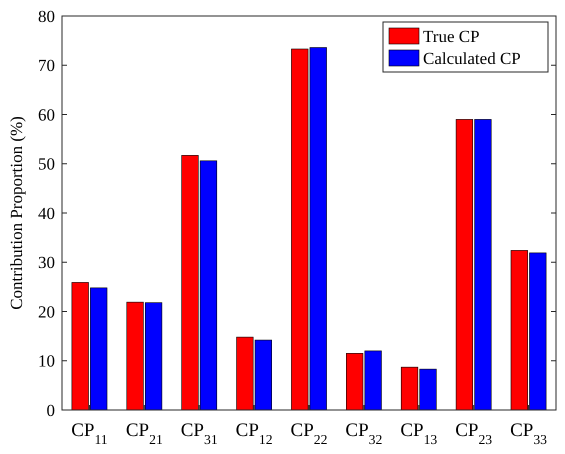 The width and height of the screenshot is (565, 454). Describe the element at coordinates (16, 213) in the screenshot. I see `y-axis-title: Contribution Proportion (%)` at that location.